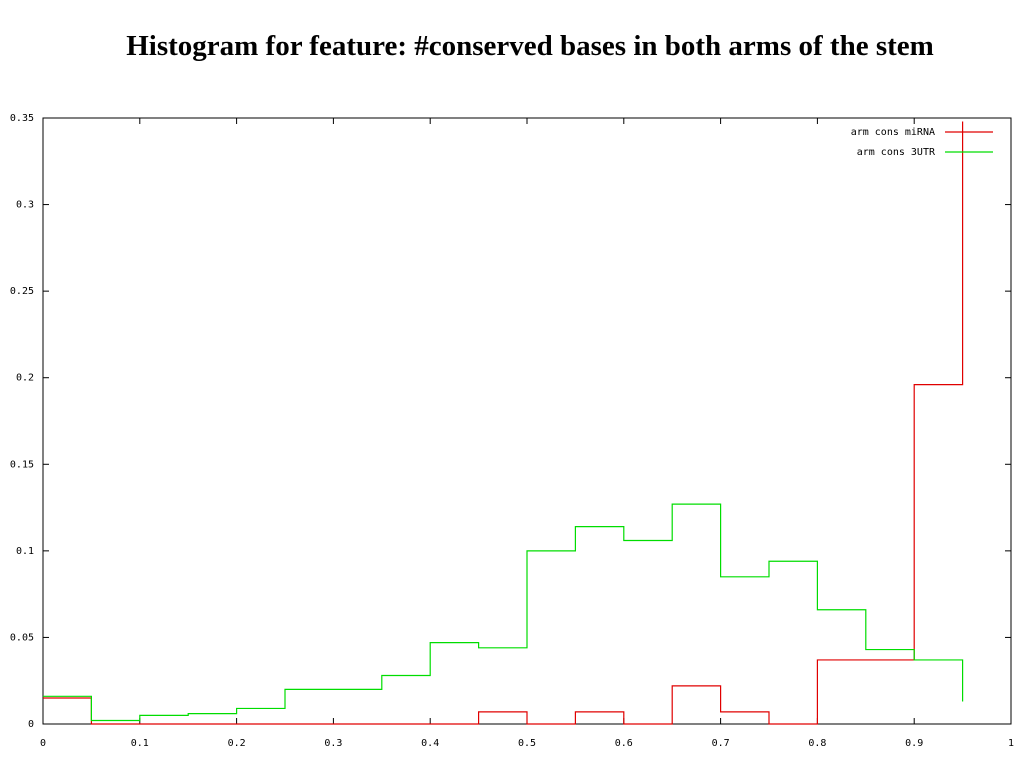  What do you see at coordinates (140, 743) in the screenshot?
I see `x-tick-label: 0.1` at bounding box center [140, 743].